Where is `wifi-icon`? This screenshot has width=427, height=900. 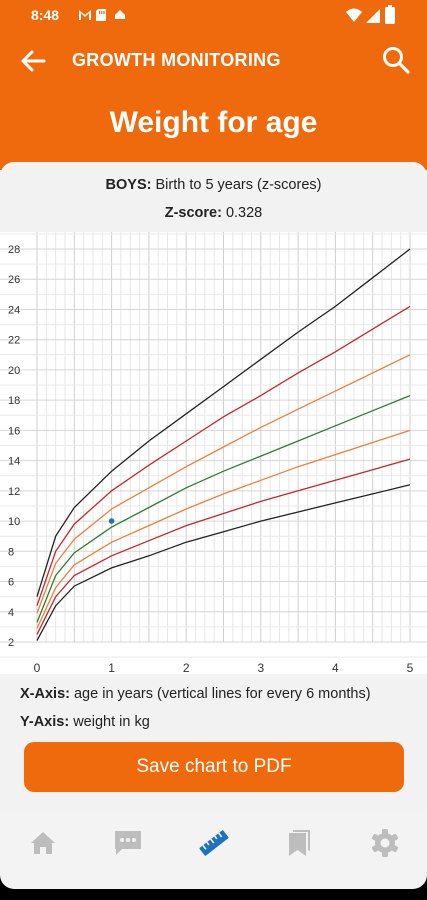 wifi-icon is located at coordinates (354, 15).